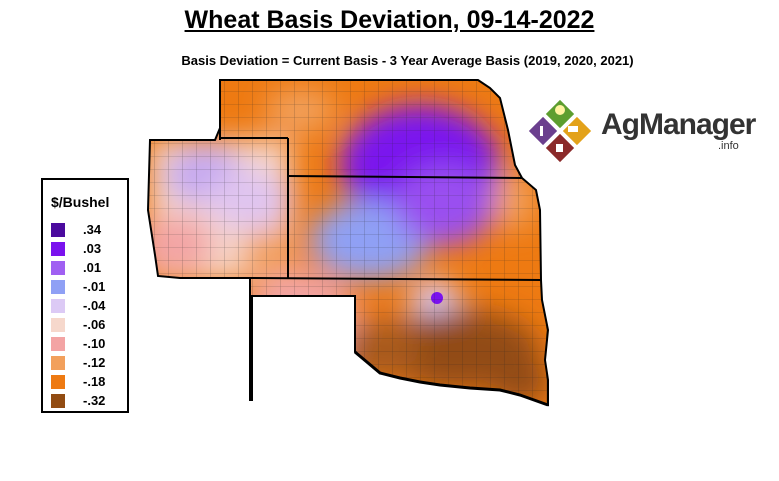 The image size is (779, 481). What do you see at coordinates (92, 267) in the screenshot?
I see `legend-label: .01` at bounding box center [92, 267].